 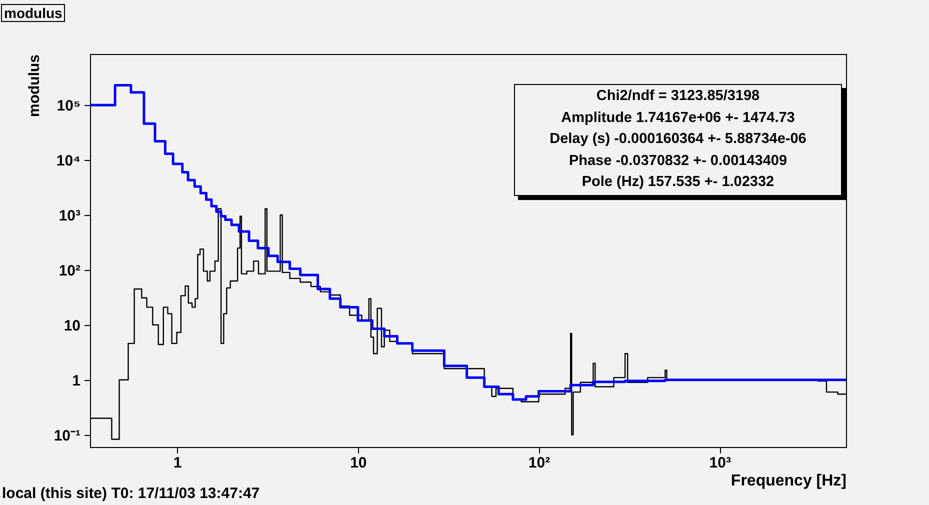 What do you see at coordinates (68, 161) in the screenshot?
I see `y-tick-label: 10⁴` at bounding box center [68, 161].